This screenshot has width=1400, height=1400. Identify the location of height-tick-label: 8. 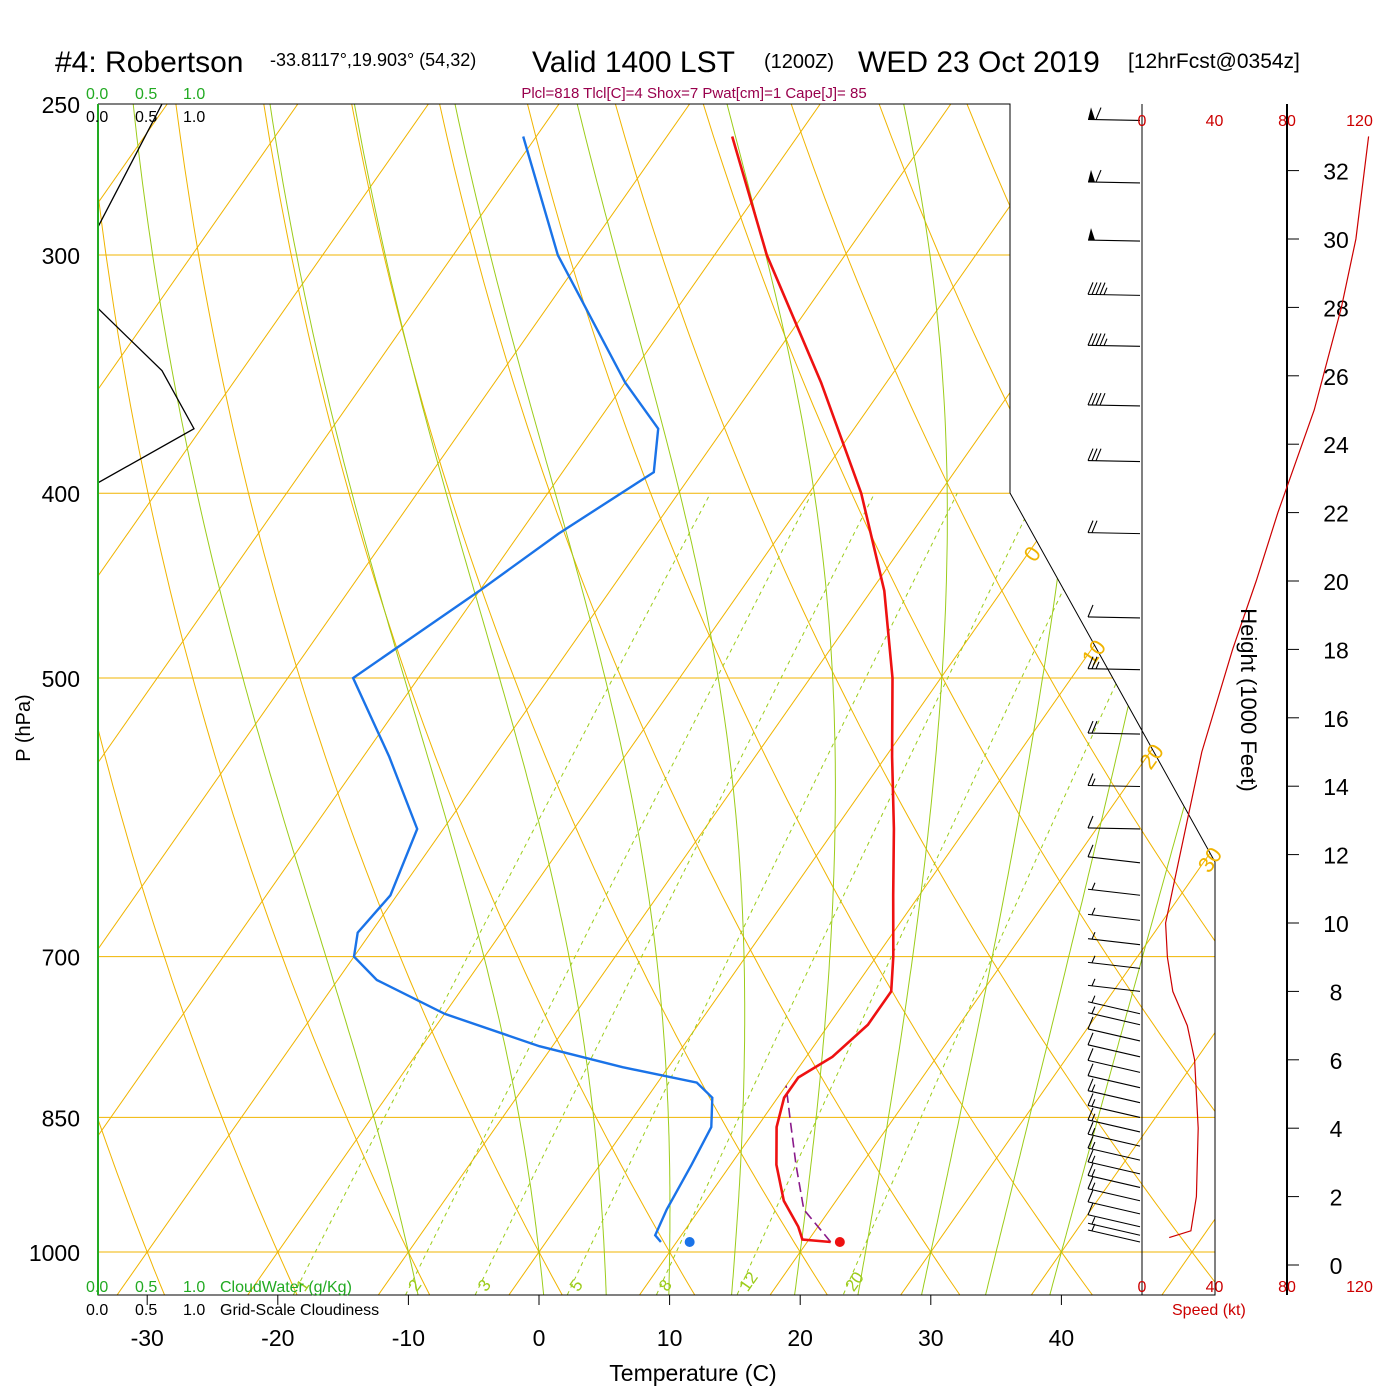
(1336, 992).